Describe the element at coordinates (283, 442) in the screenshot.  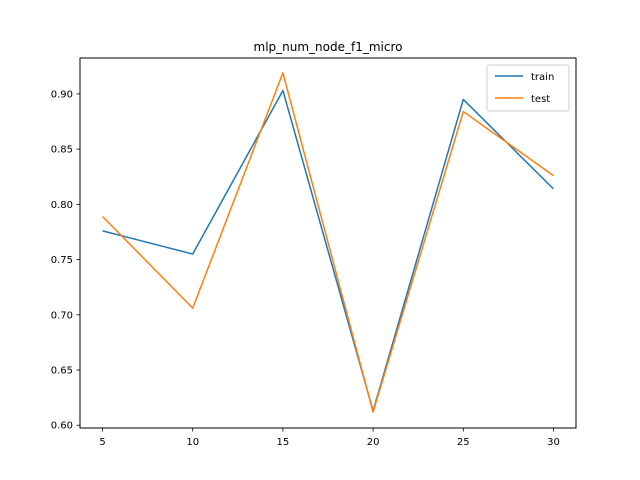
I see `x-tick-label: 15` at that location.